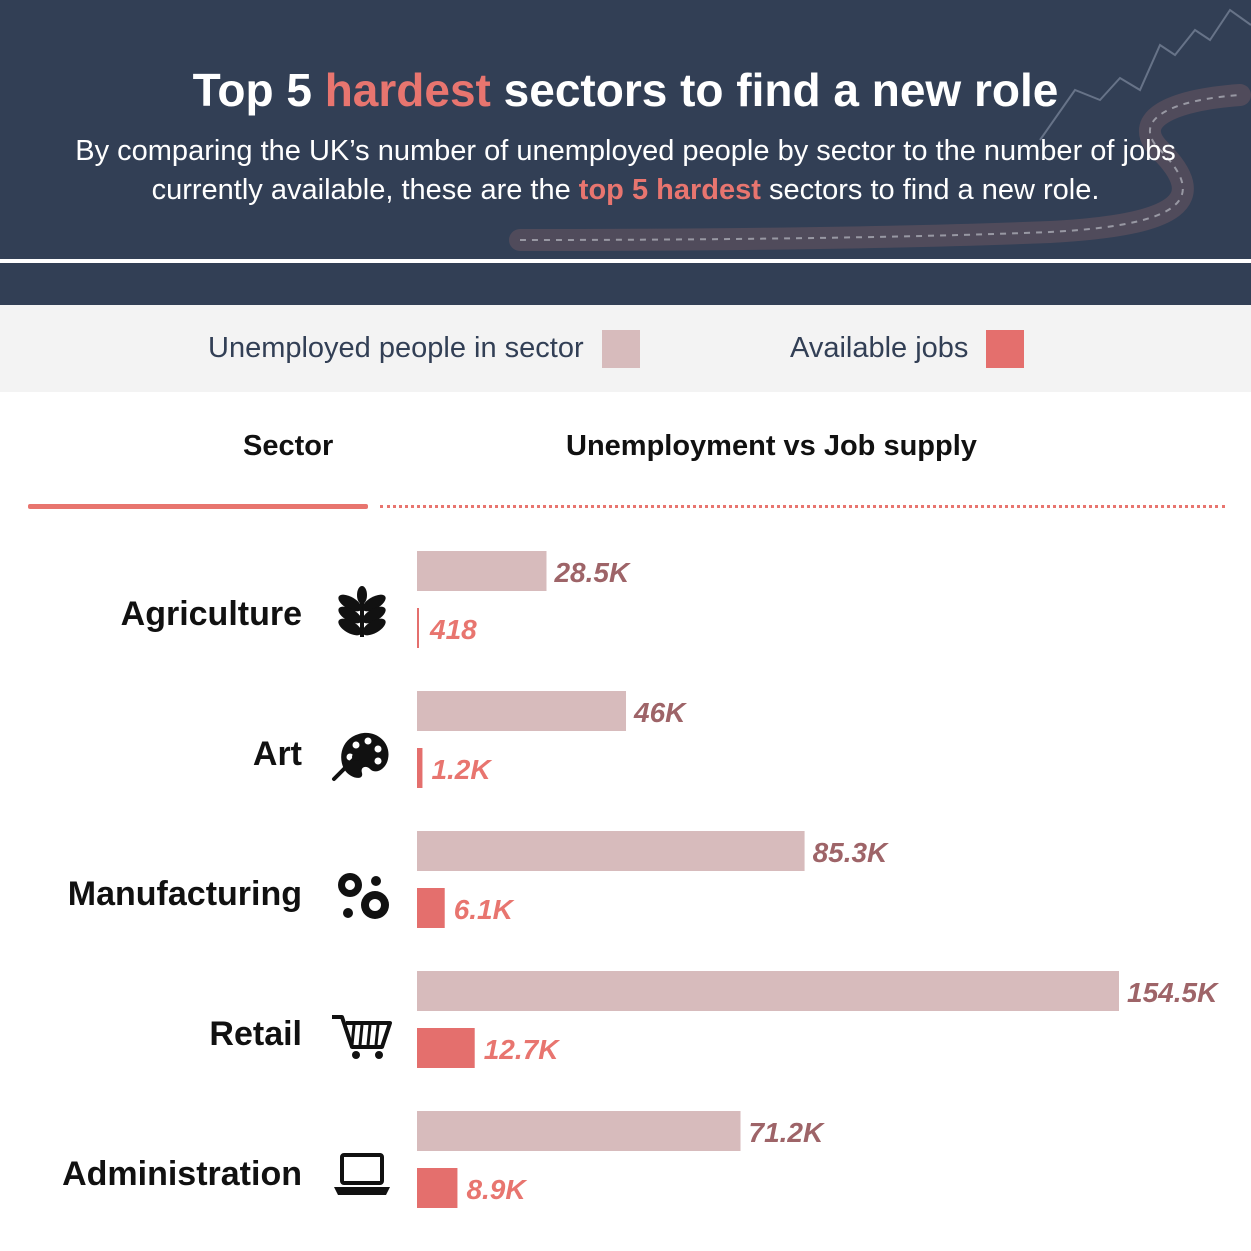 Image resolution: width=1251 pixels, height=1251 pixels. I want to click on sector-label: Administration, so click(182, 1174).